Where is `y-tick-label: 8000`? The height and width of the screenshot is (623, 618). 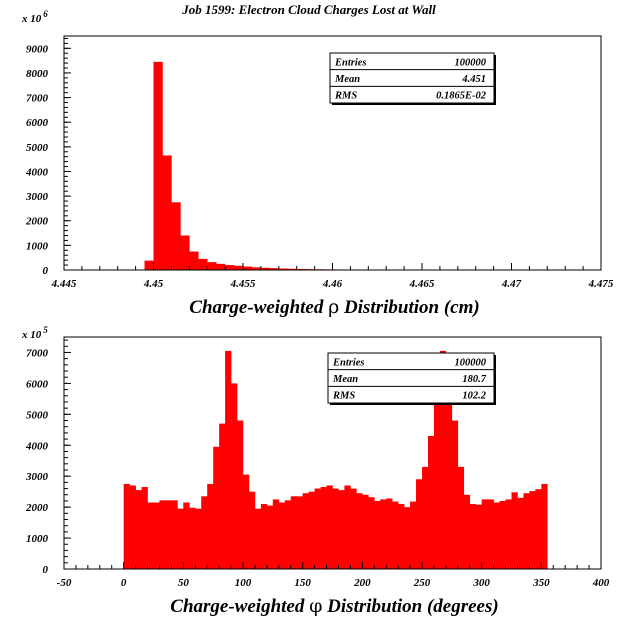
y-tick-label: 8000 is located at coordinates (37, 74).